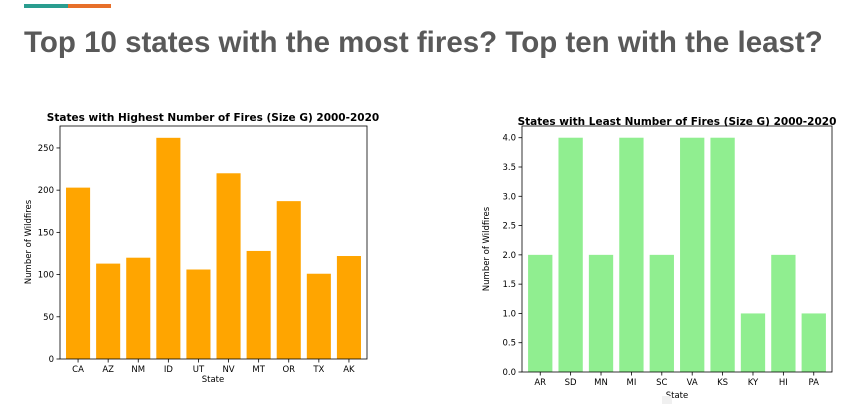 Image resolution: width=866 pixels, height=411 pixels. Describe the element at coordinates (198, 314) in the screenshot. I see `bar-ut` at that location.